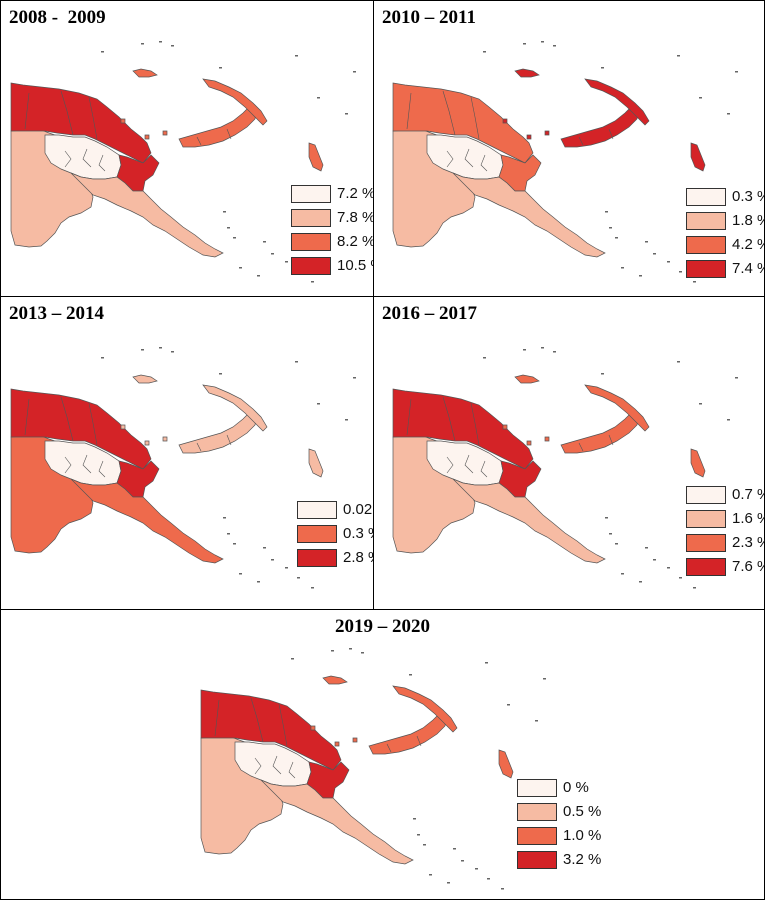  What do you see at coordinates (725, 244) in the screenshot?
I see `legend-item: 4.2 %` at bounding box center [725, 244].